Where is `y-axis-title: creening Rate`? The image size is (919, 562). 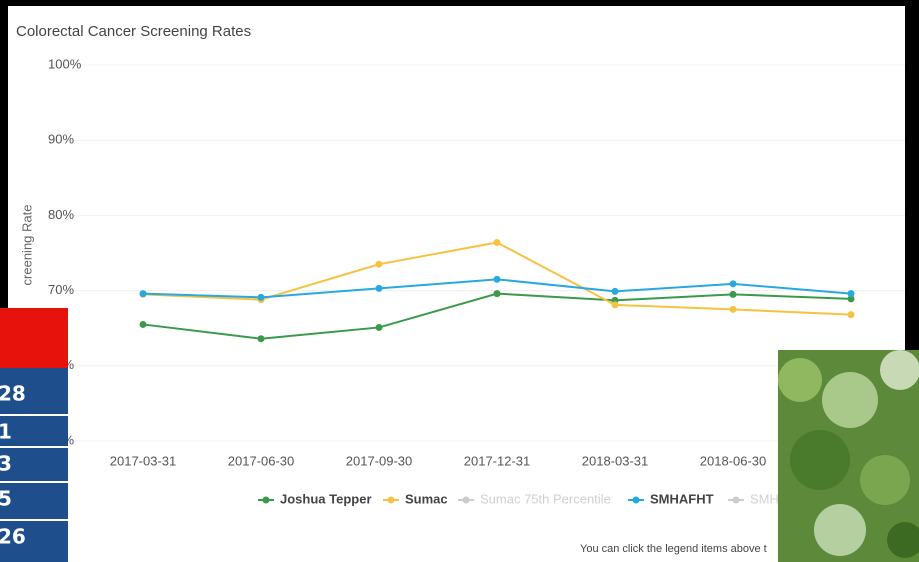
y-axis-title: creening Rate is located at coordinates (26, 245).